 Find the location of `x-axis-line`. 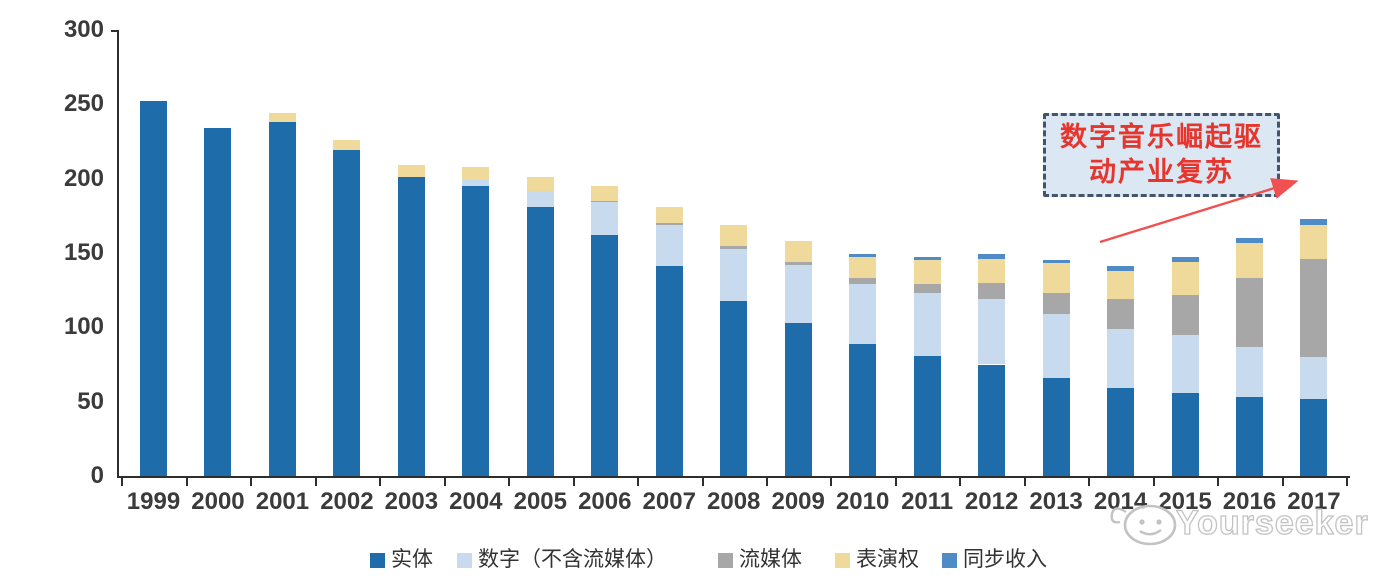

x-axis-line is located at coordinates (733, 477).